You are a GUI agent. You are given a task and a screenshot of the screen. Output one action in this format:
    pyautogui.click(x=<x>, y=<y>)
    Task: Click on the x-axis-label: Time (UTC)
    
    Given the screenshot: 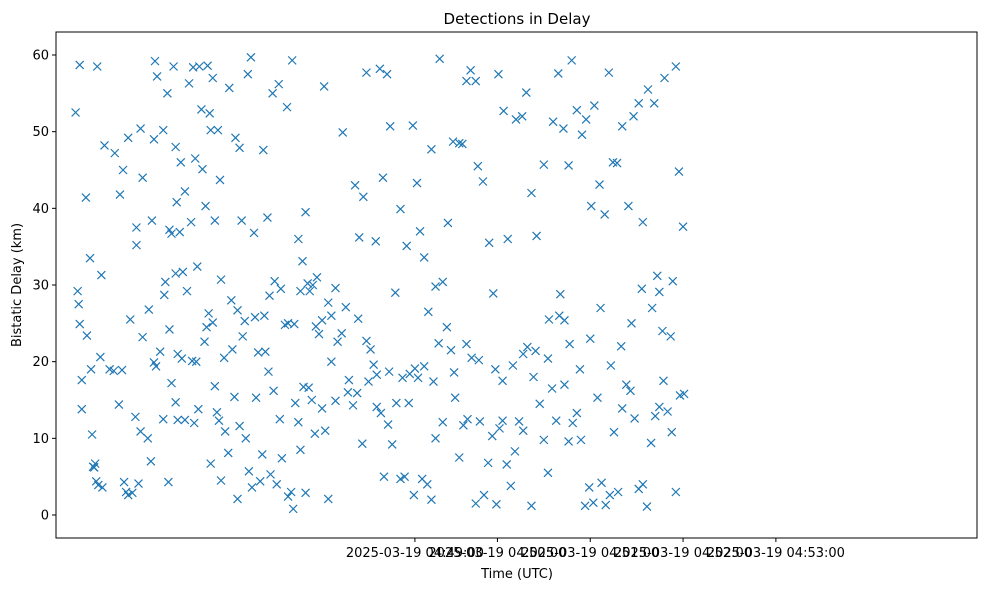 What is the action you would take?
    pyautogui.click(x=516, y=574)
    